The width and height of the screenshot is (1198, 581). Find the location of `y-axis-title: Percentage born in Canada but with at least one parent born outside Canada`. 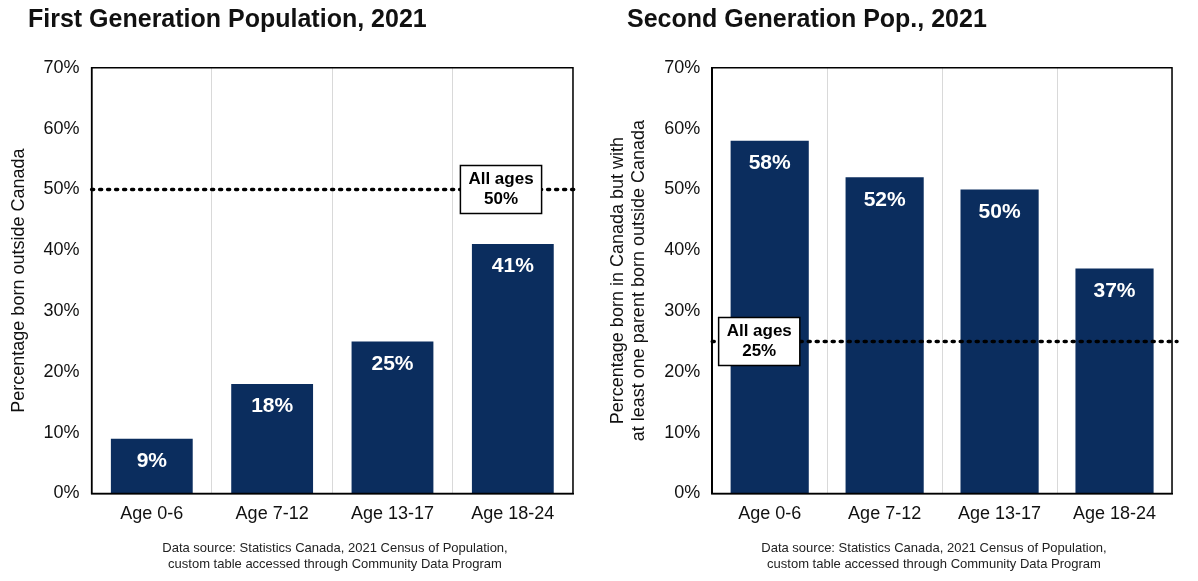

y-axis-title: Percentage born in Canada but with at least one parent born outside Canada is located at coordinates (627, 280).